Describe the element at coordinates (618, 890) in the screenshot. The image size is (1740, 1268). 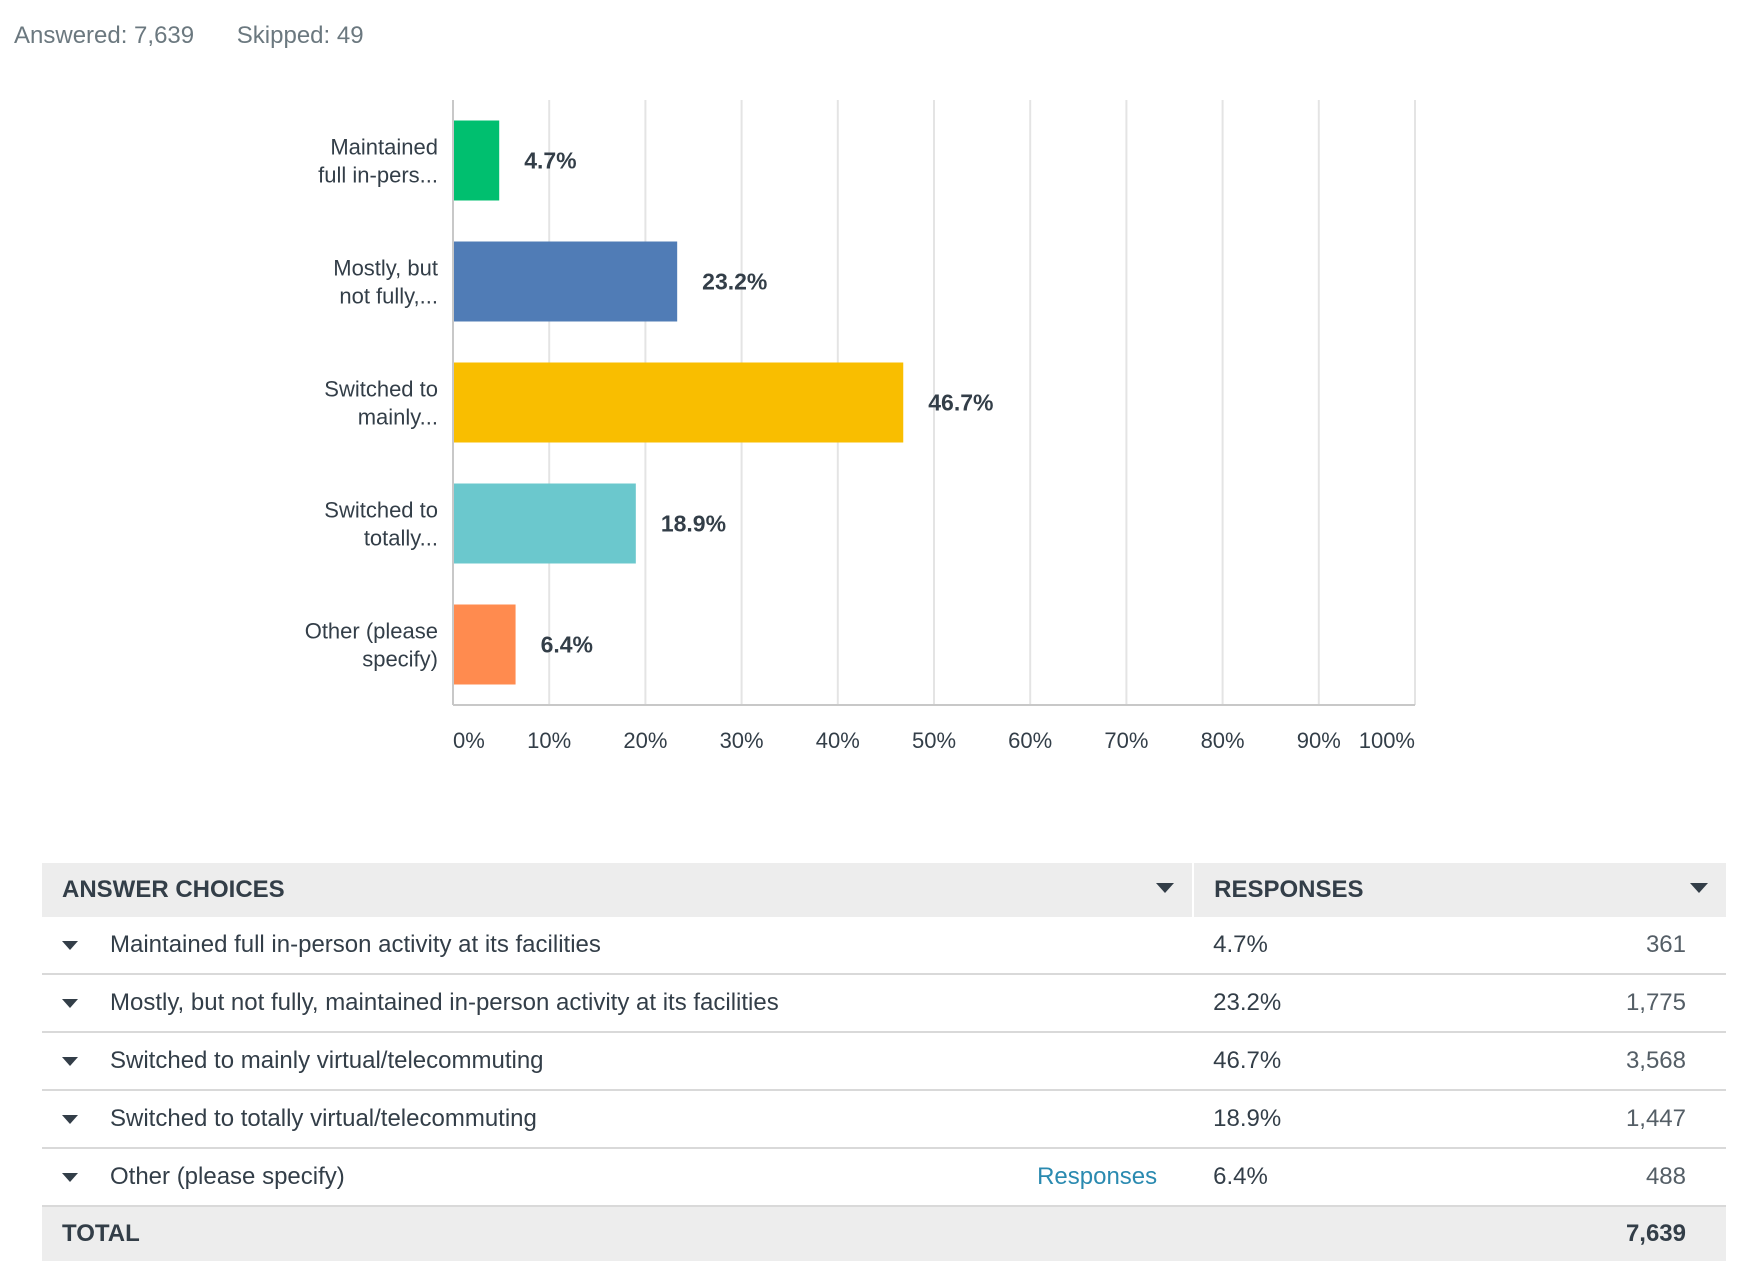
I see `answer-choices-header: ANSWER CHOICES` at that location.